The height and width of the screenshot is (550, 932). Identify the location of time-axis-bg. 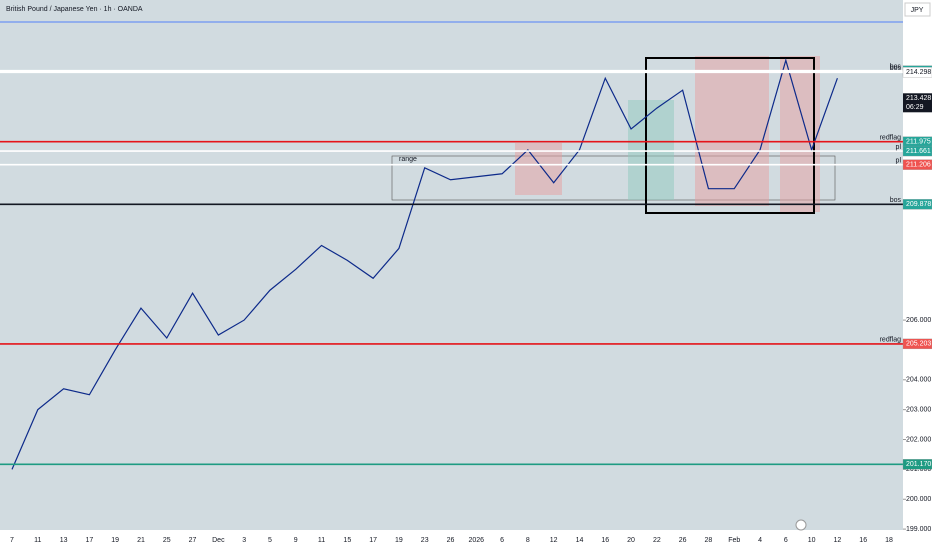
(451, 540).